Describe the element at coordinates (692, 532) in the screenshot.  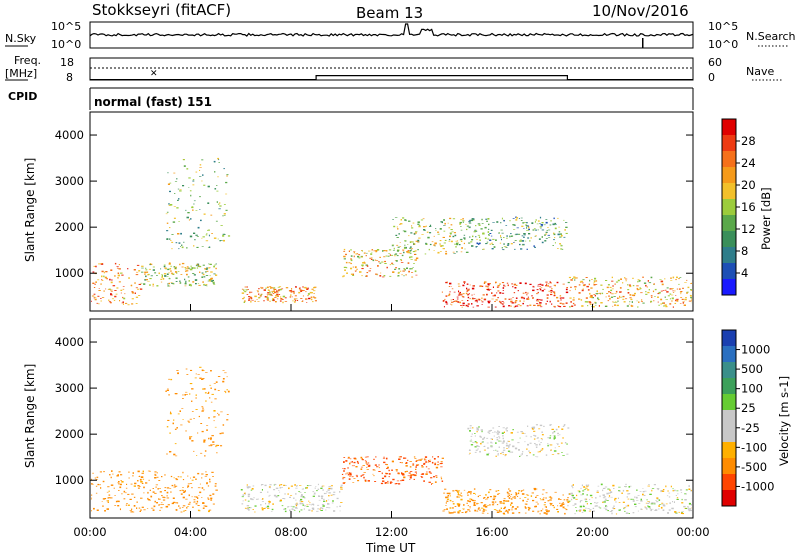
I see `x-tick-label: 00:00` at that location.